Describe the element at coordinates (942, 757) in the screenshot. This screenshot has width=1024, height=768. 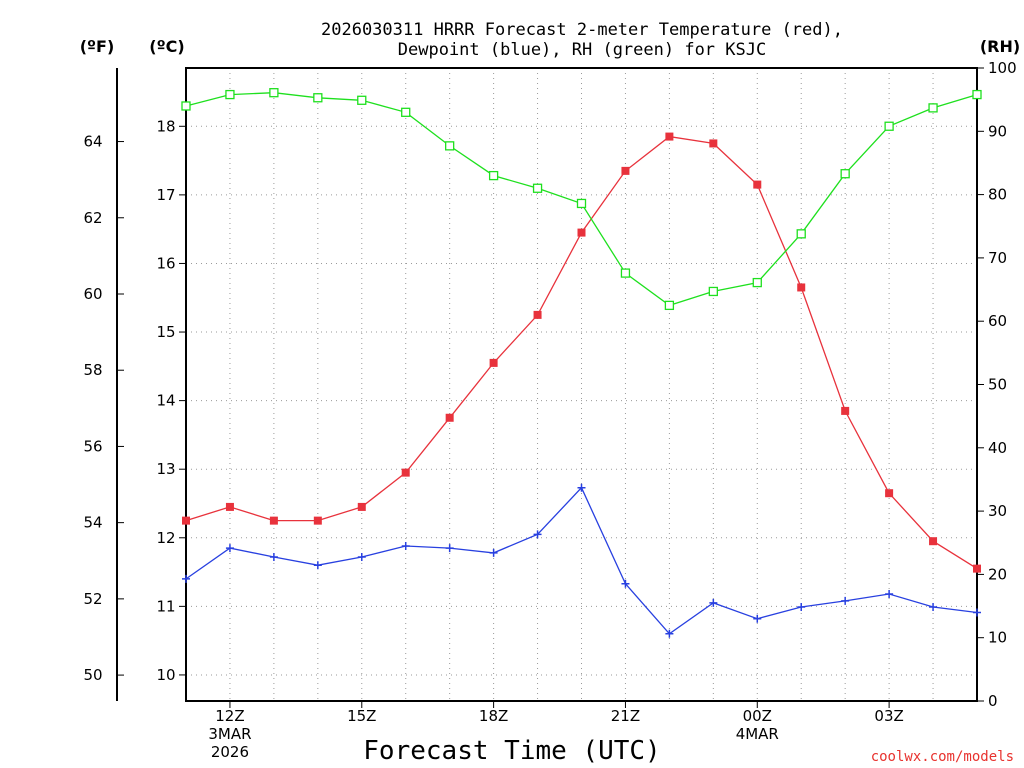
I see `credit-label: coolwx.com/models` at that location.